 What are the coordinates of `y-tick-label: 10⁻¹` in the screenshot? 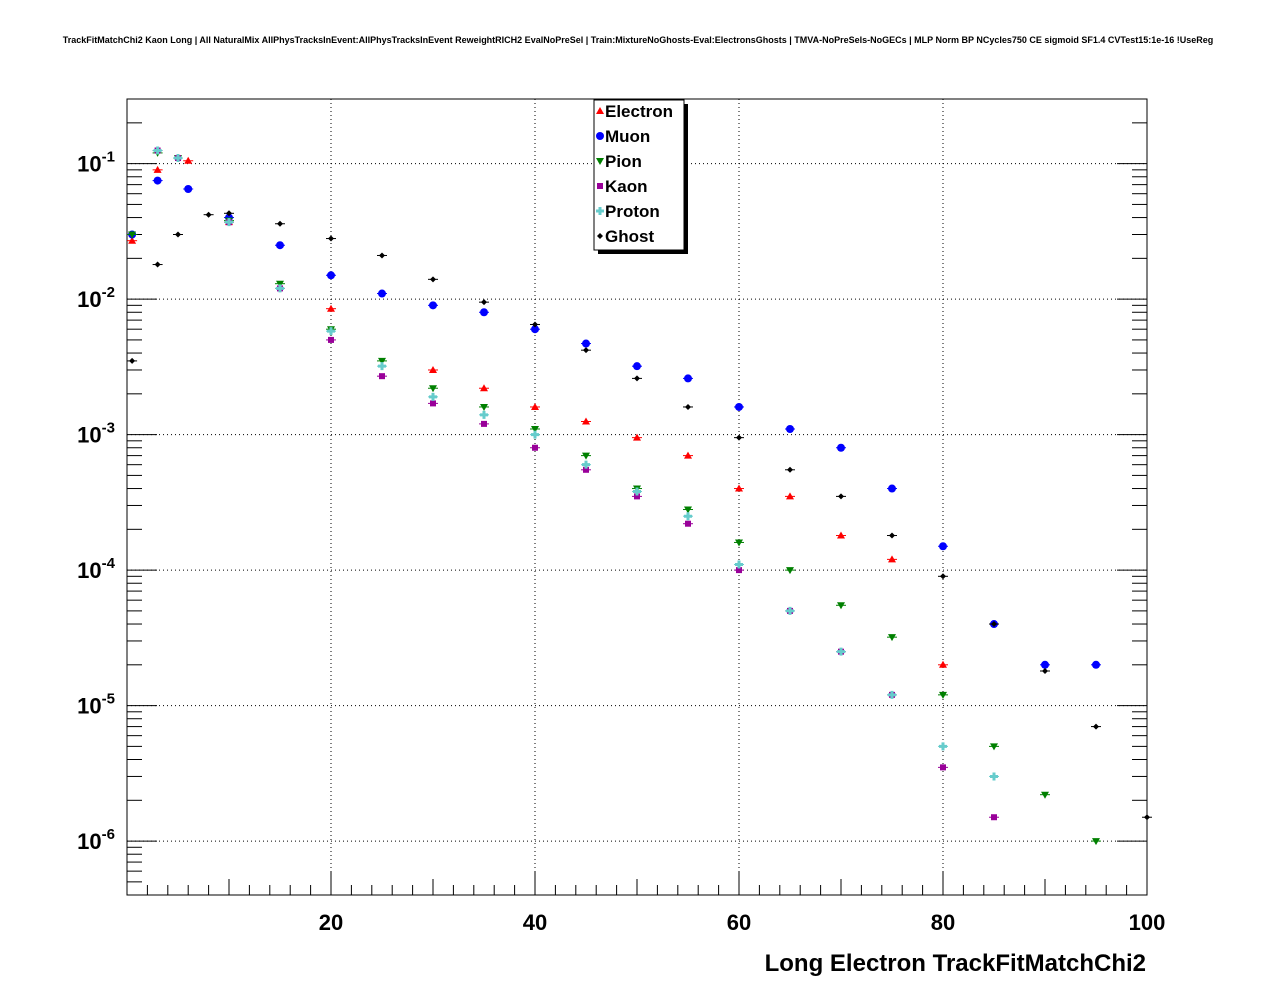 It's located at (96, 163).